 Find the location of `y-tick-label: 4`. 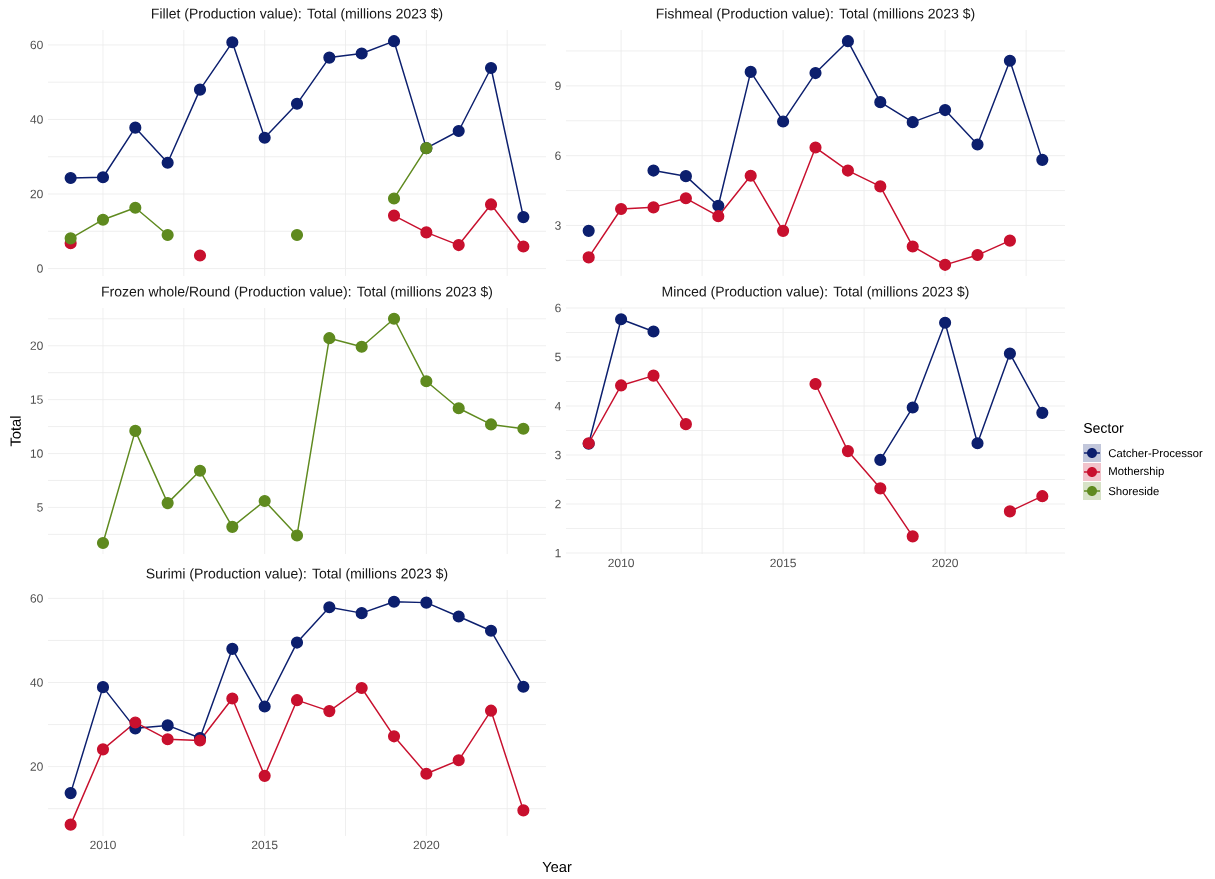

y-tick-label: 4 is located at coordinates (557, 406).